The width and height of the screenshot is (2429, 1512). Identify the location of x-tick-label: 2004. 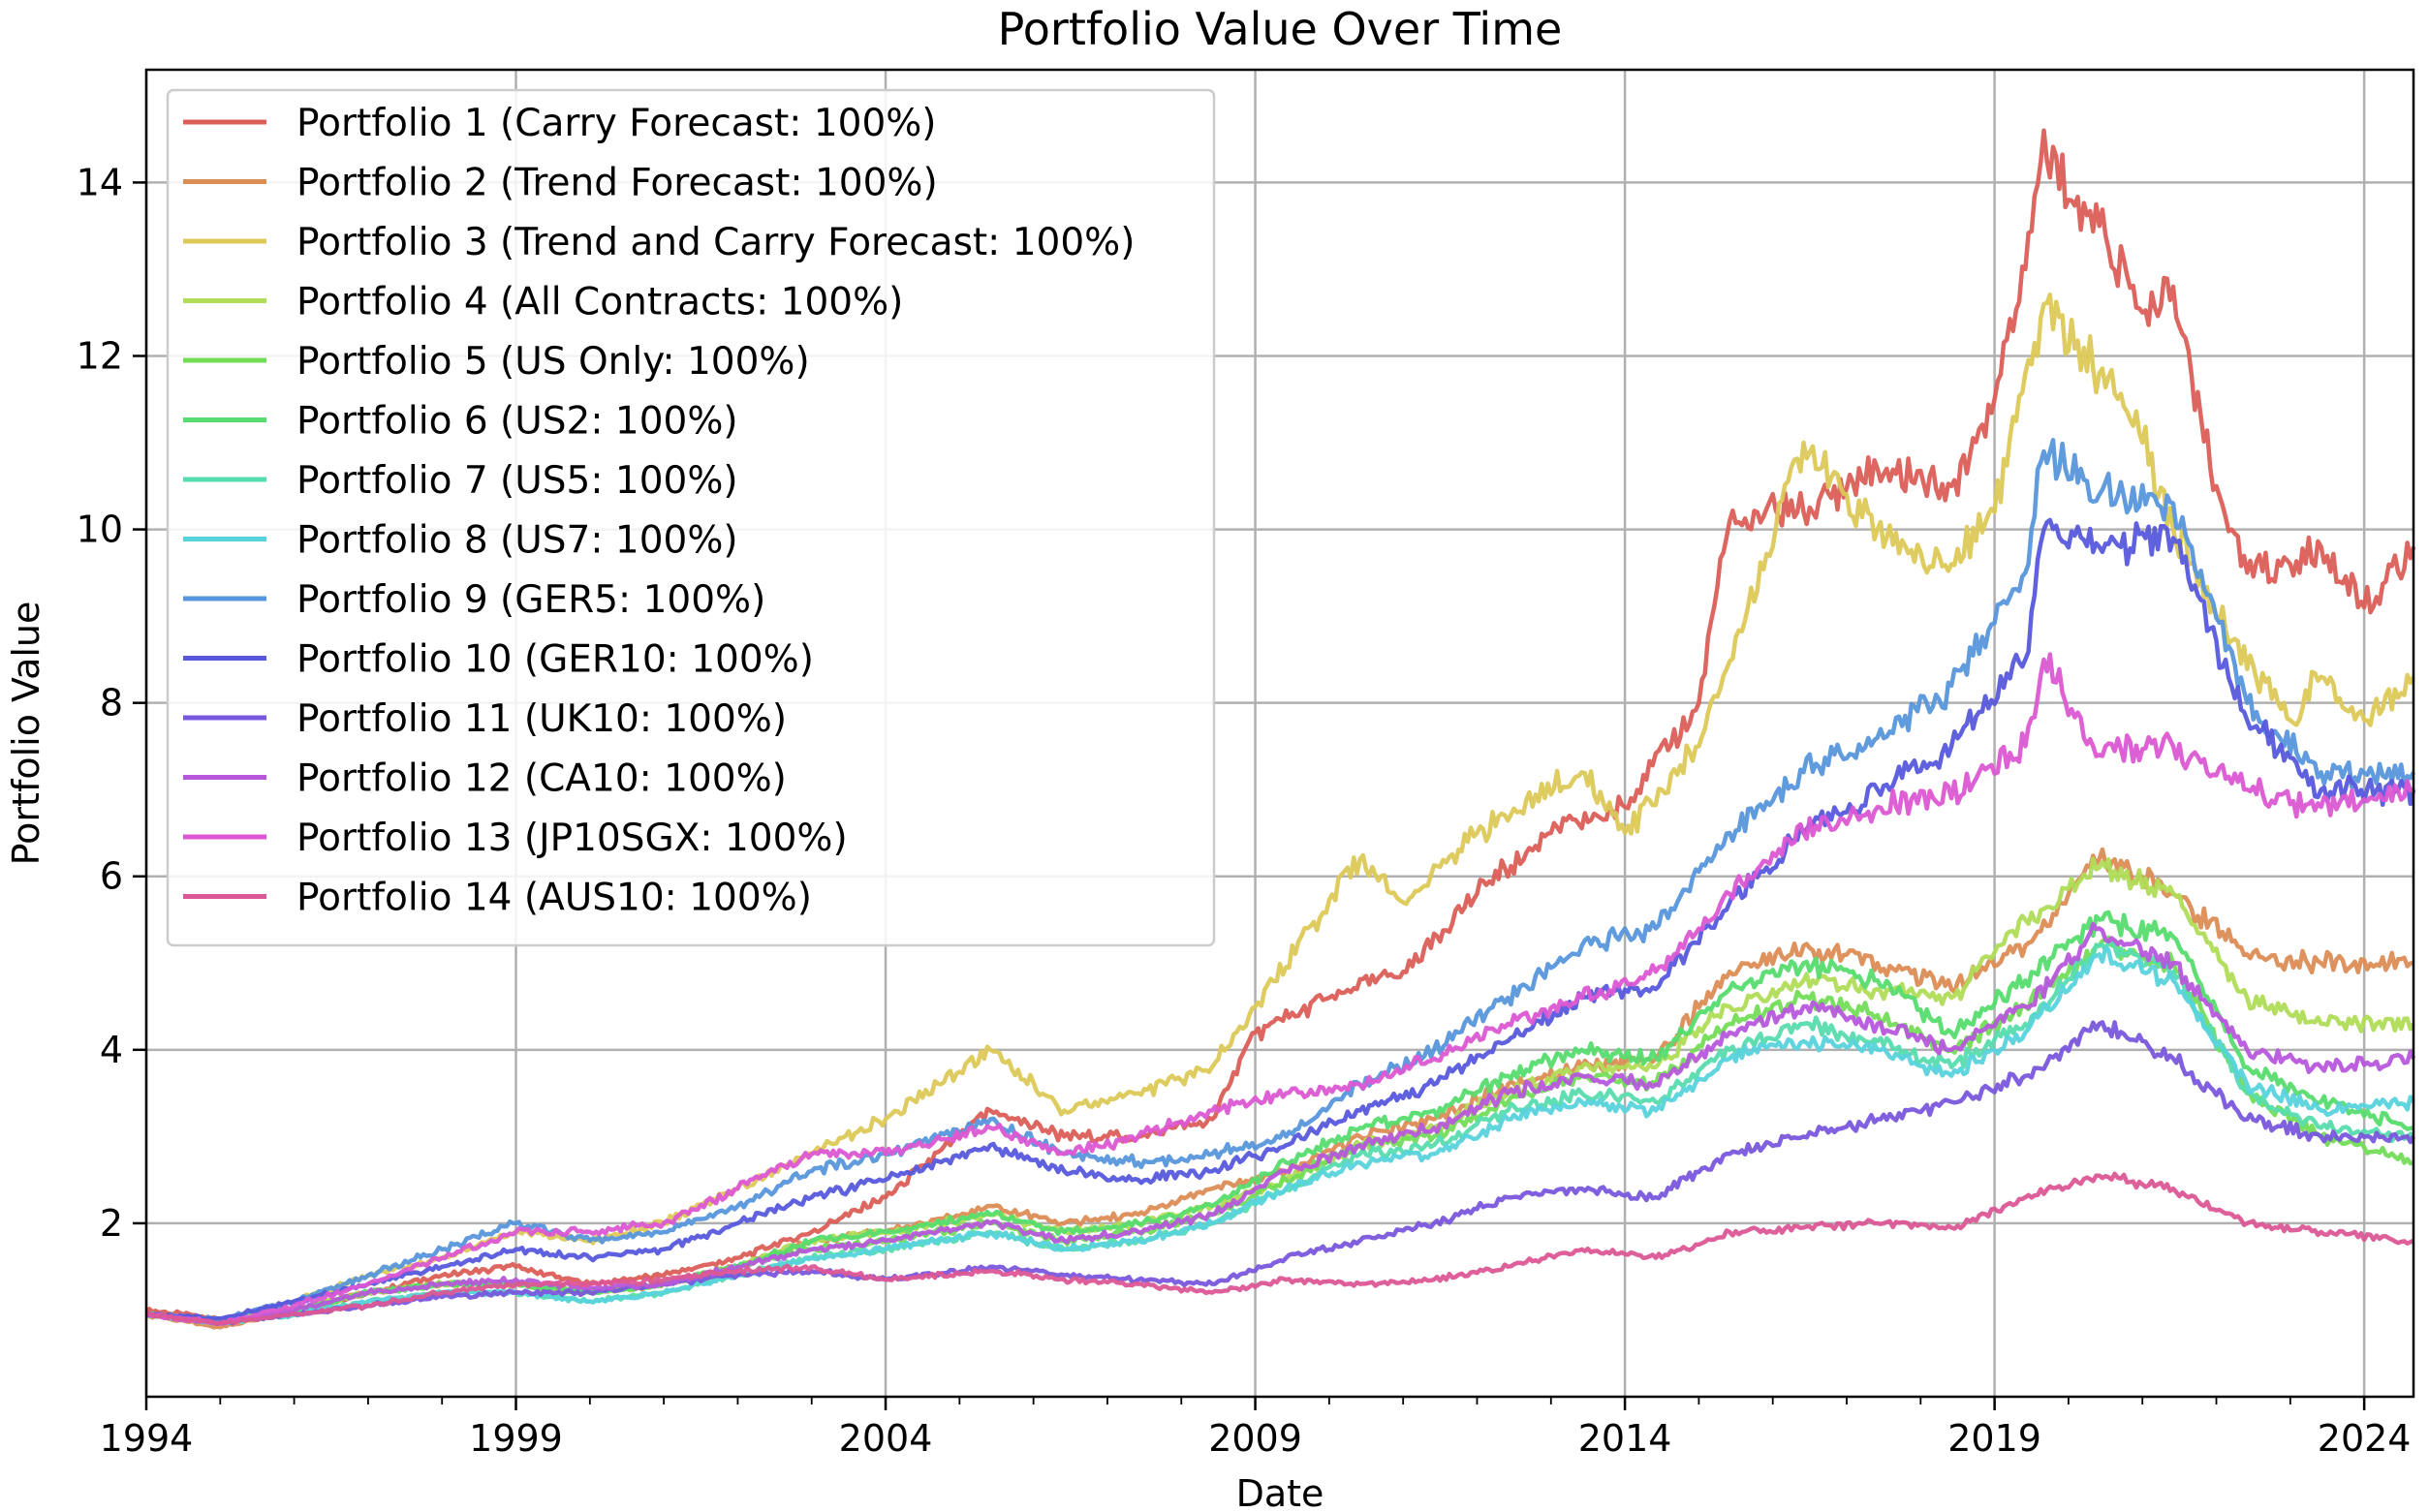
(886, 1439).